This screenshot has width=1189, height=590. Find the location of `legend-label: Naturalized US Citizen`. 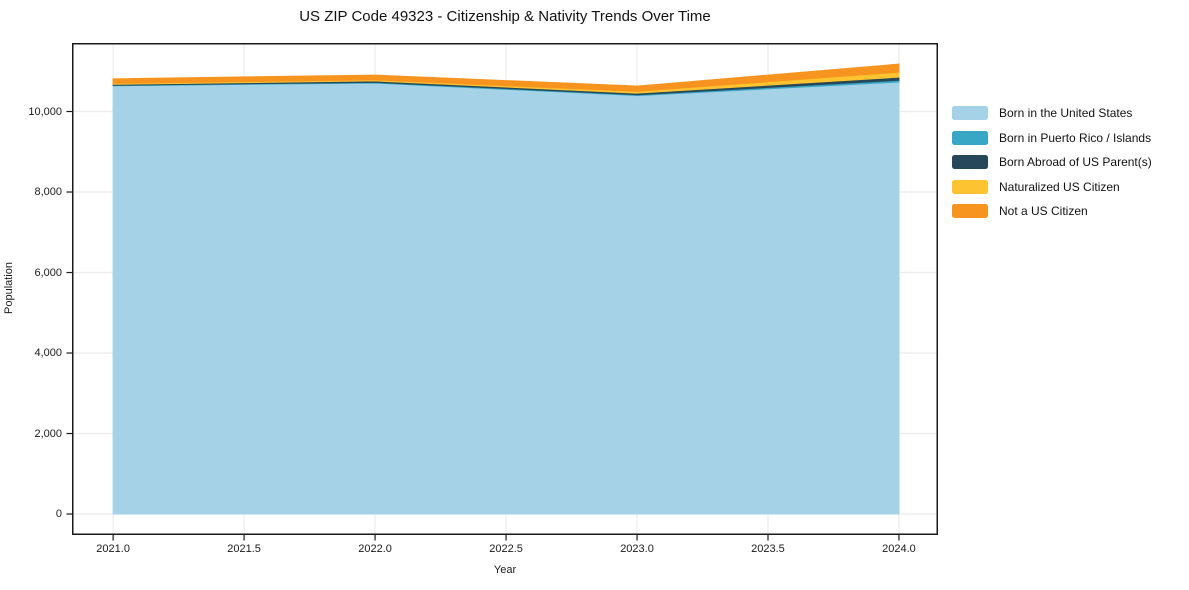

legend-label: Naturalized US Citizen is located at coordinates (1059, 186).